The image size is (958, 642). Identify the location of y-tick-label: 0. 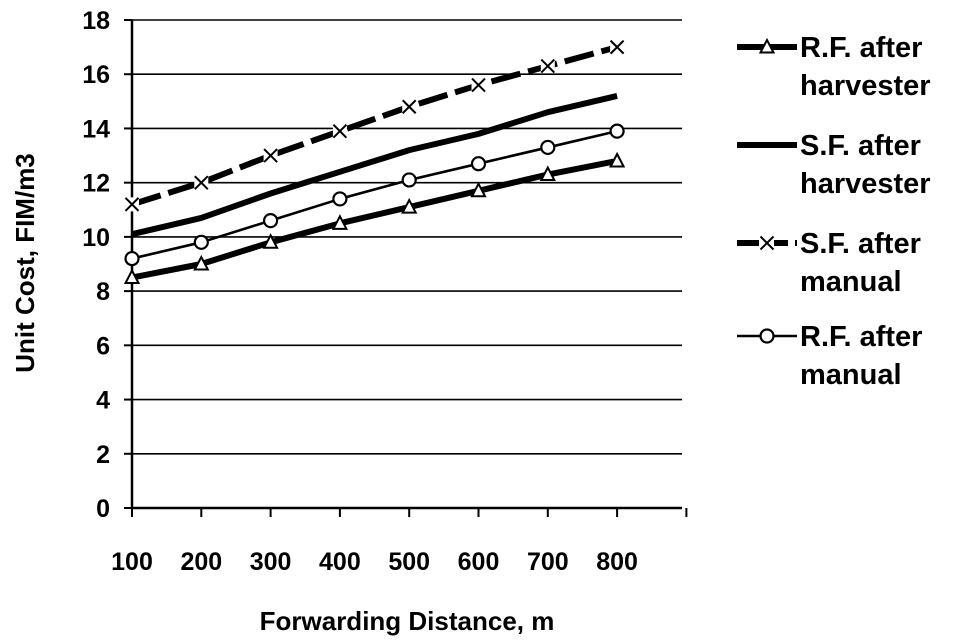
(103, 509).